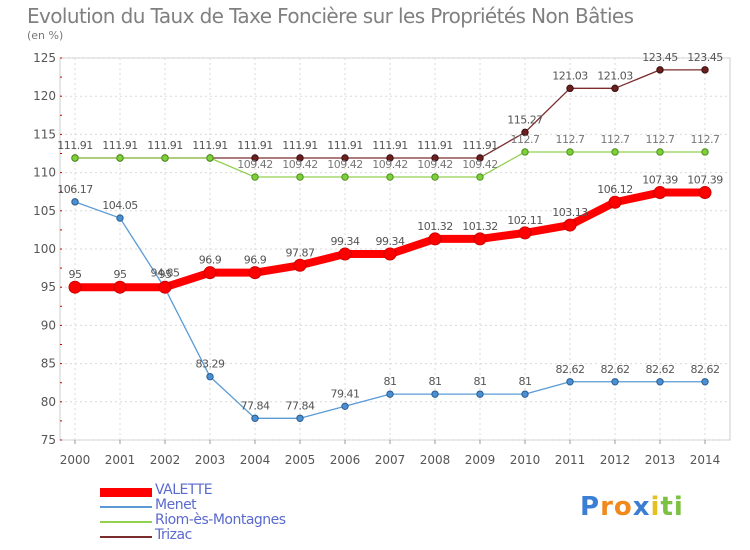 This screenshot has height=550, width=750. What do you see at coordinates (570, 212) in the screenshot?
I see `data-label-valette: 103.13` at bounding box center [570, 212].